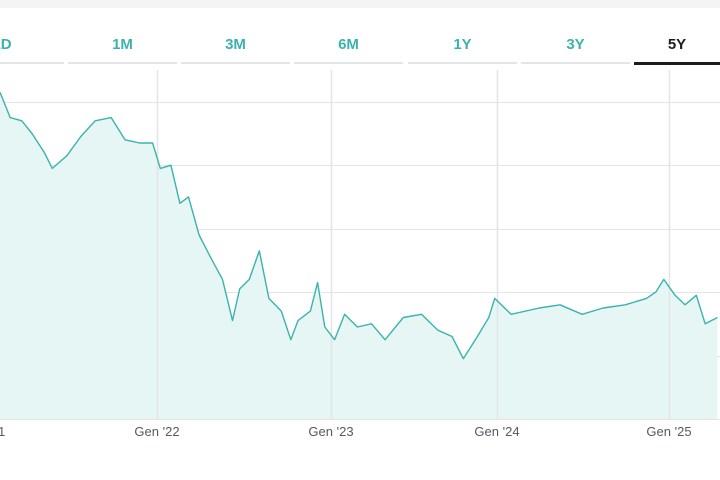 The height and width of the screenshot is (480, 720). I want to click on tab-label: 1D, so click(6, 44).